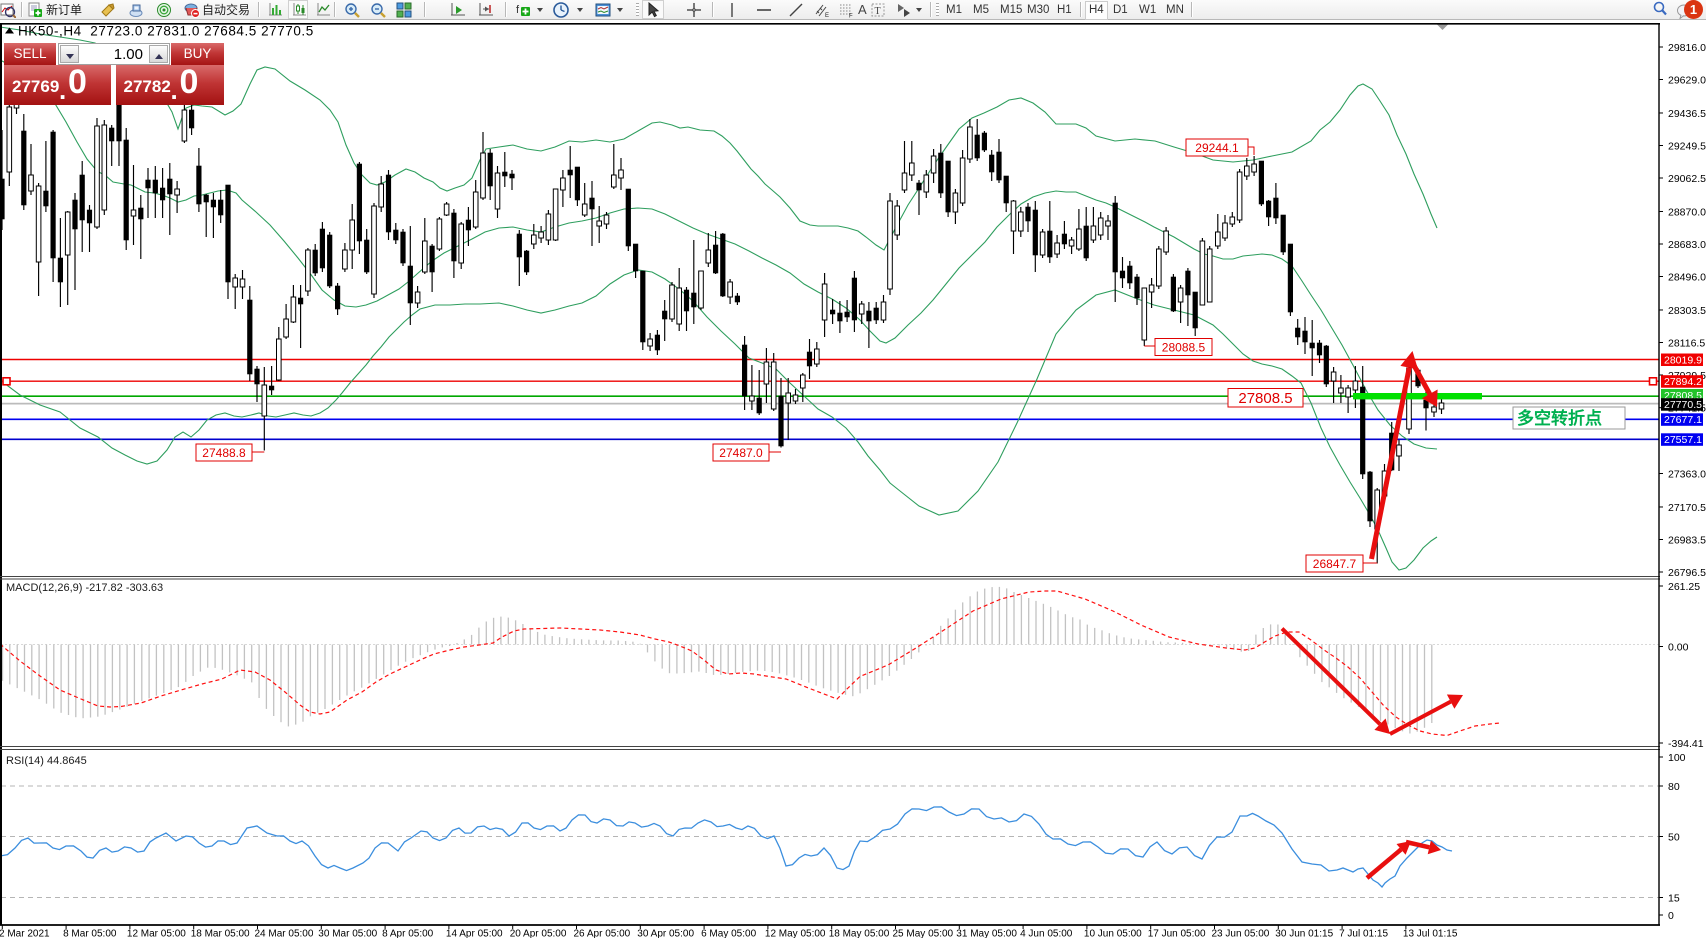 The image size is (1706, 938). What do you see at coordinates (284, 933) in the screenshot?
I see `svg-text: 24 Mar 05:00` at bounding box center [284, 933].